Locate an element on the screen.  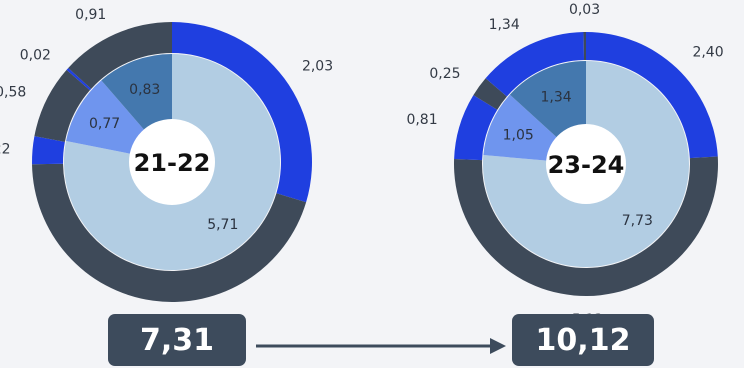
outer-label-23-24-5: 0,03 is located at coordinates (584, 10).